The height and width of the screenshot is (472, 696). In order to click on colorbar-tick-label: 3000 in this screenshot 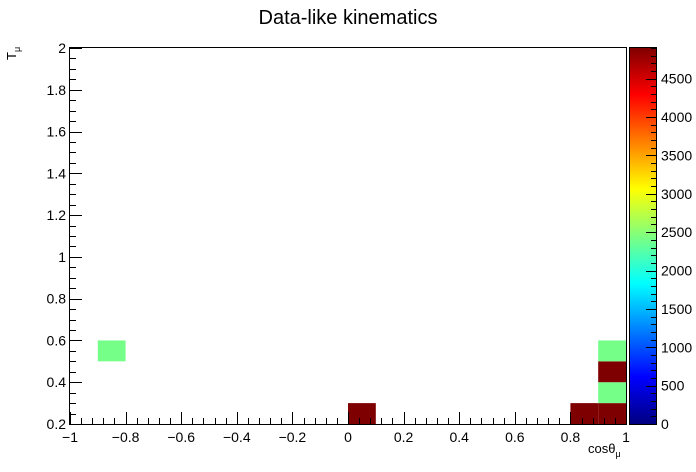, I will do `click(676, 194)`.